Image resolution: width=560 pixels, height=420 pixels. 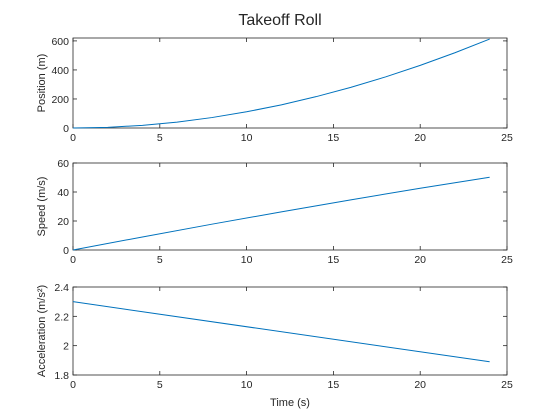 I want to click on x-axis-label: Time (s), so click(x=290, y=403).